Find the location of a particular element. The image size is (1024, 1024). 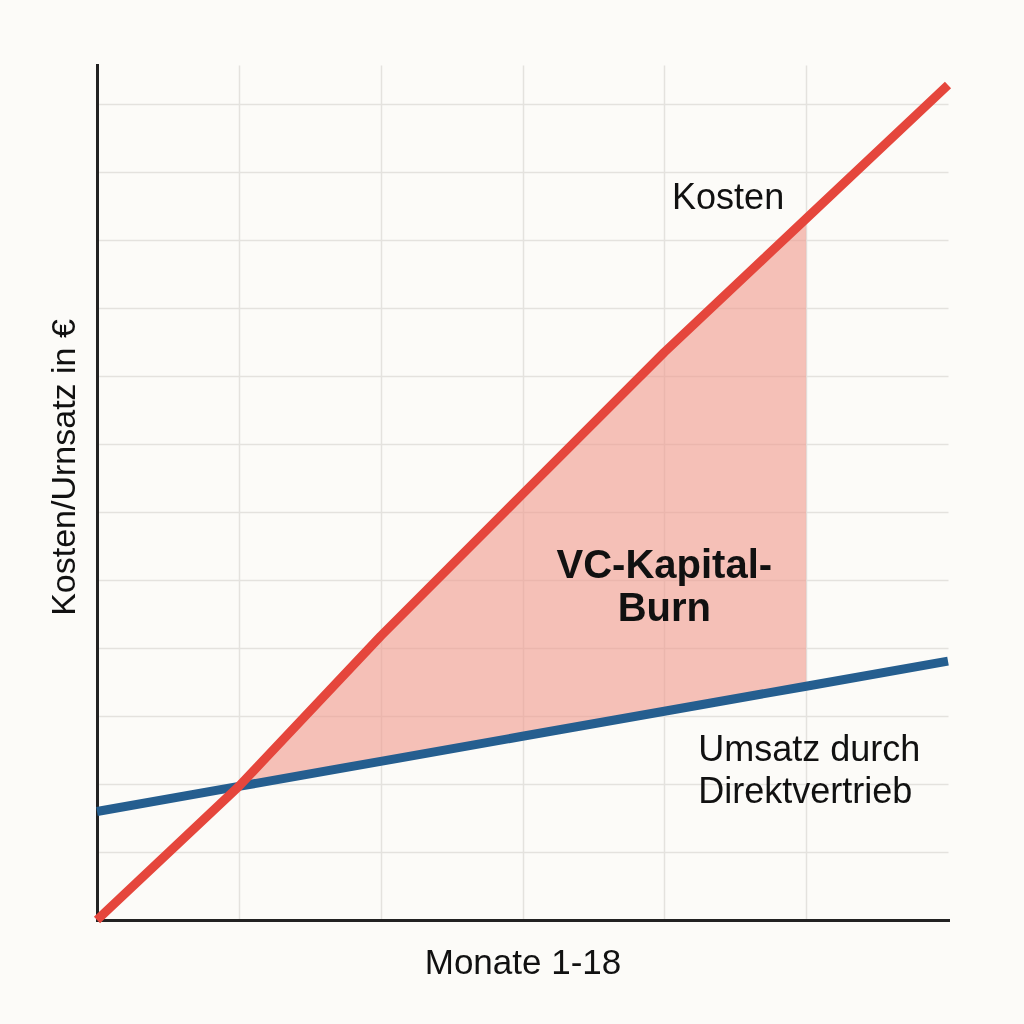

y-axis-title: Kosten/Urnsatz in € is located at coordinates (62, 467).